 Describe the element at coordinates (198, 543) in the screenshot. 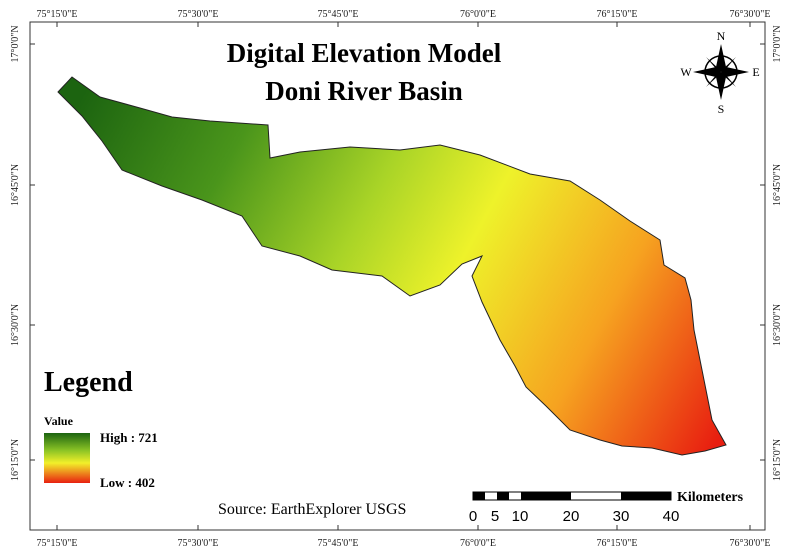

I see `lon-label-bottom: 75°30'0"E` at that location.